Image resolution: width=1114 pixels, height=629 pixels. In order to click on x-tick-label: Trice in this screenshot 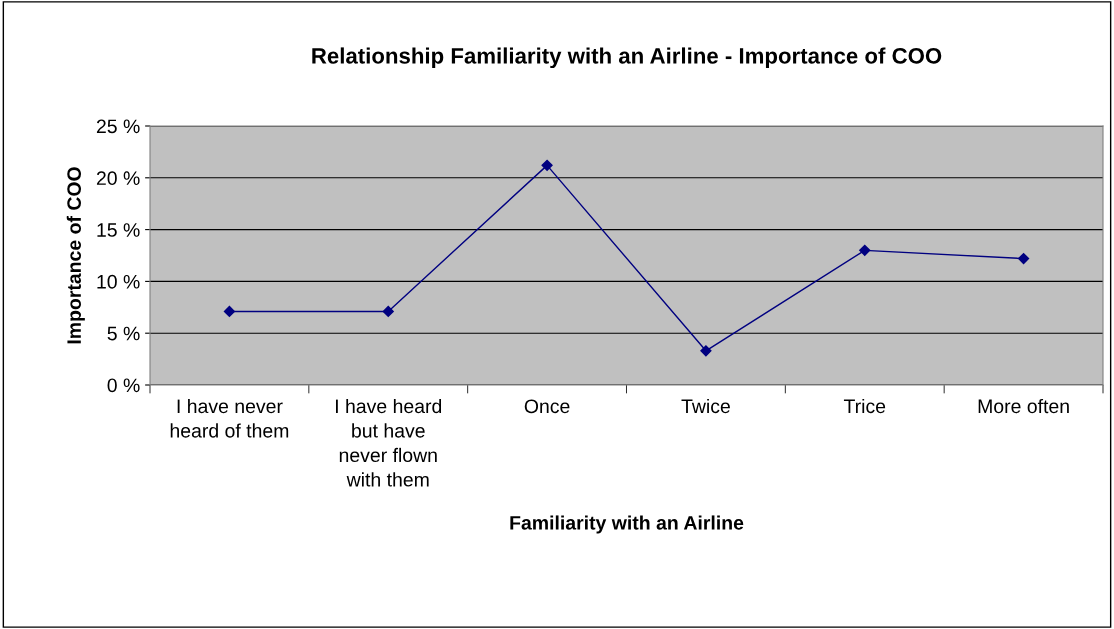, I will do `click(864, 406)`.